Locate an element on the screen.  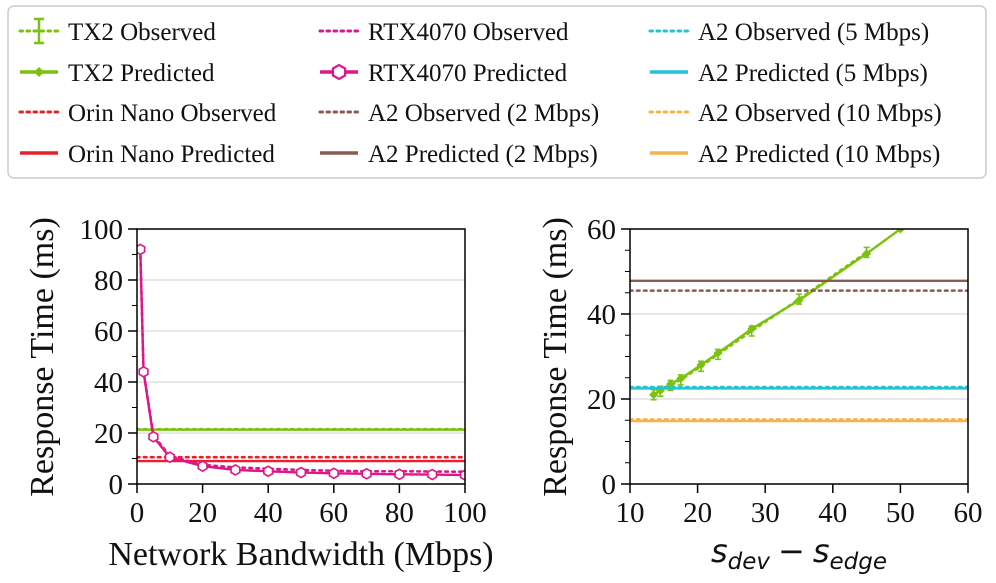
legend-item: A2 Observed (2 Mbps) is located at coordinates (458, 113).